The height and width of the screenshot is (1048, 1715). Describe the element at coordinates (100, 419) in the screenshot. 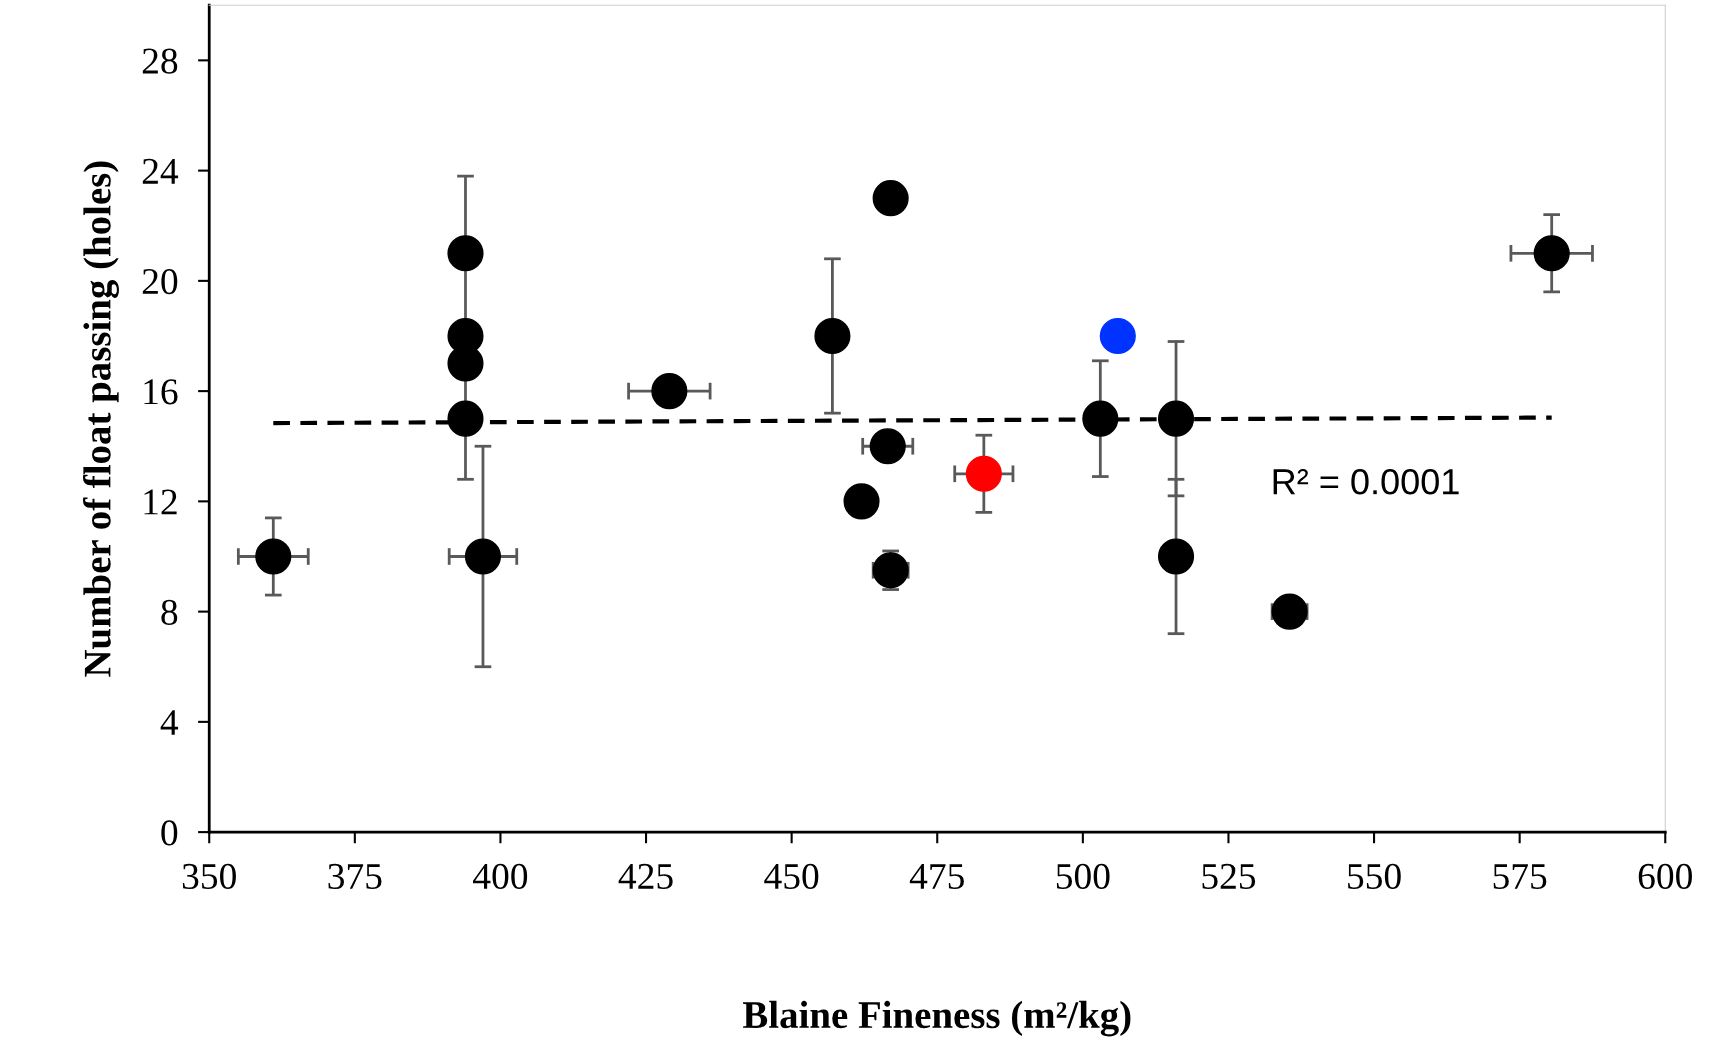

I see `y-axis-title: Number of float passing (holes)` at that location.